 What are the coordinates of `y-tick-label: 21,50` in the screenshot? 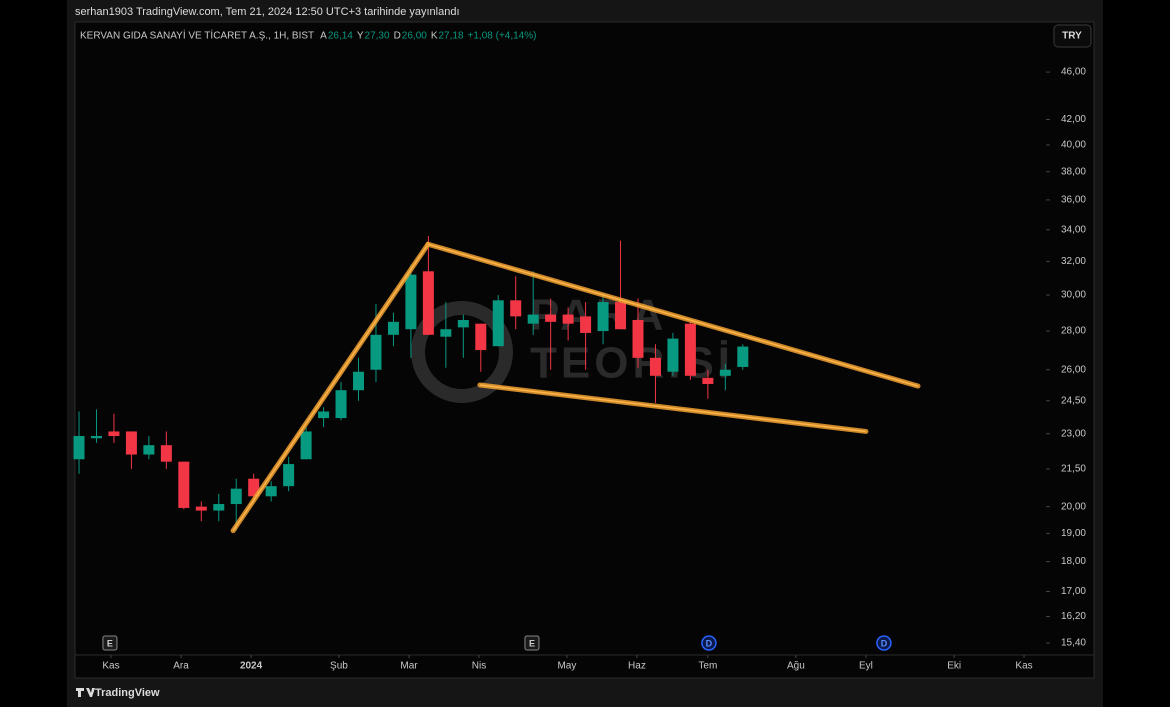 It's located at (1073, 469).